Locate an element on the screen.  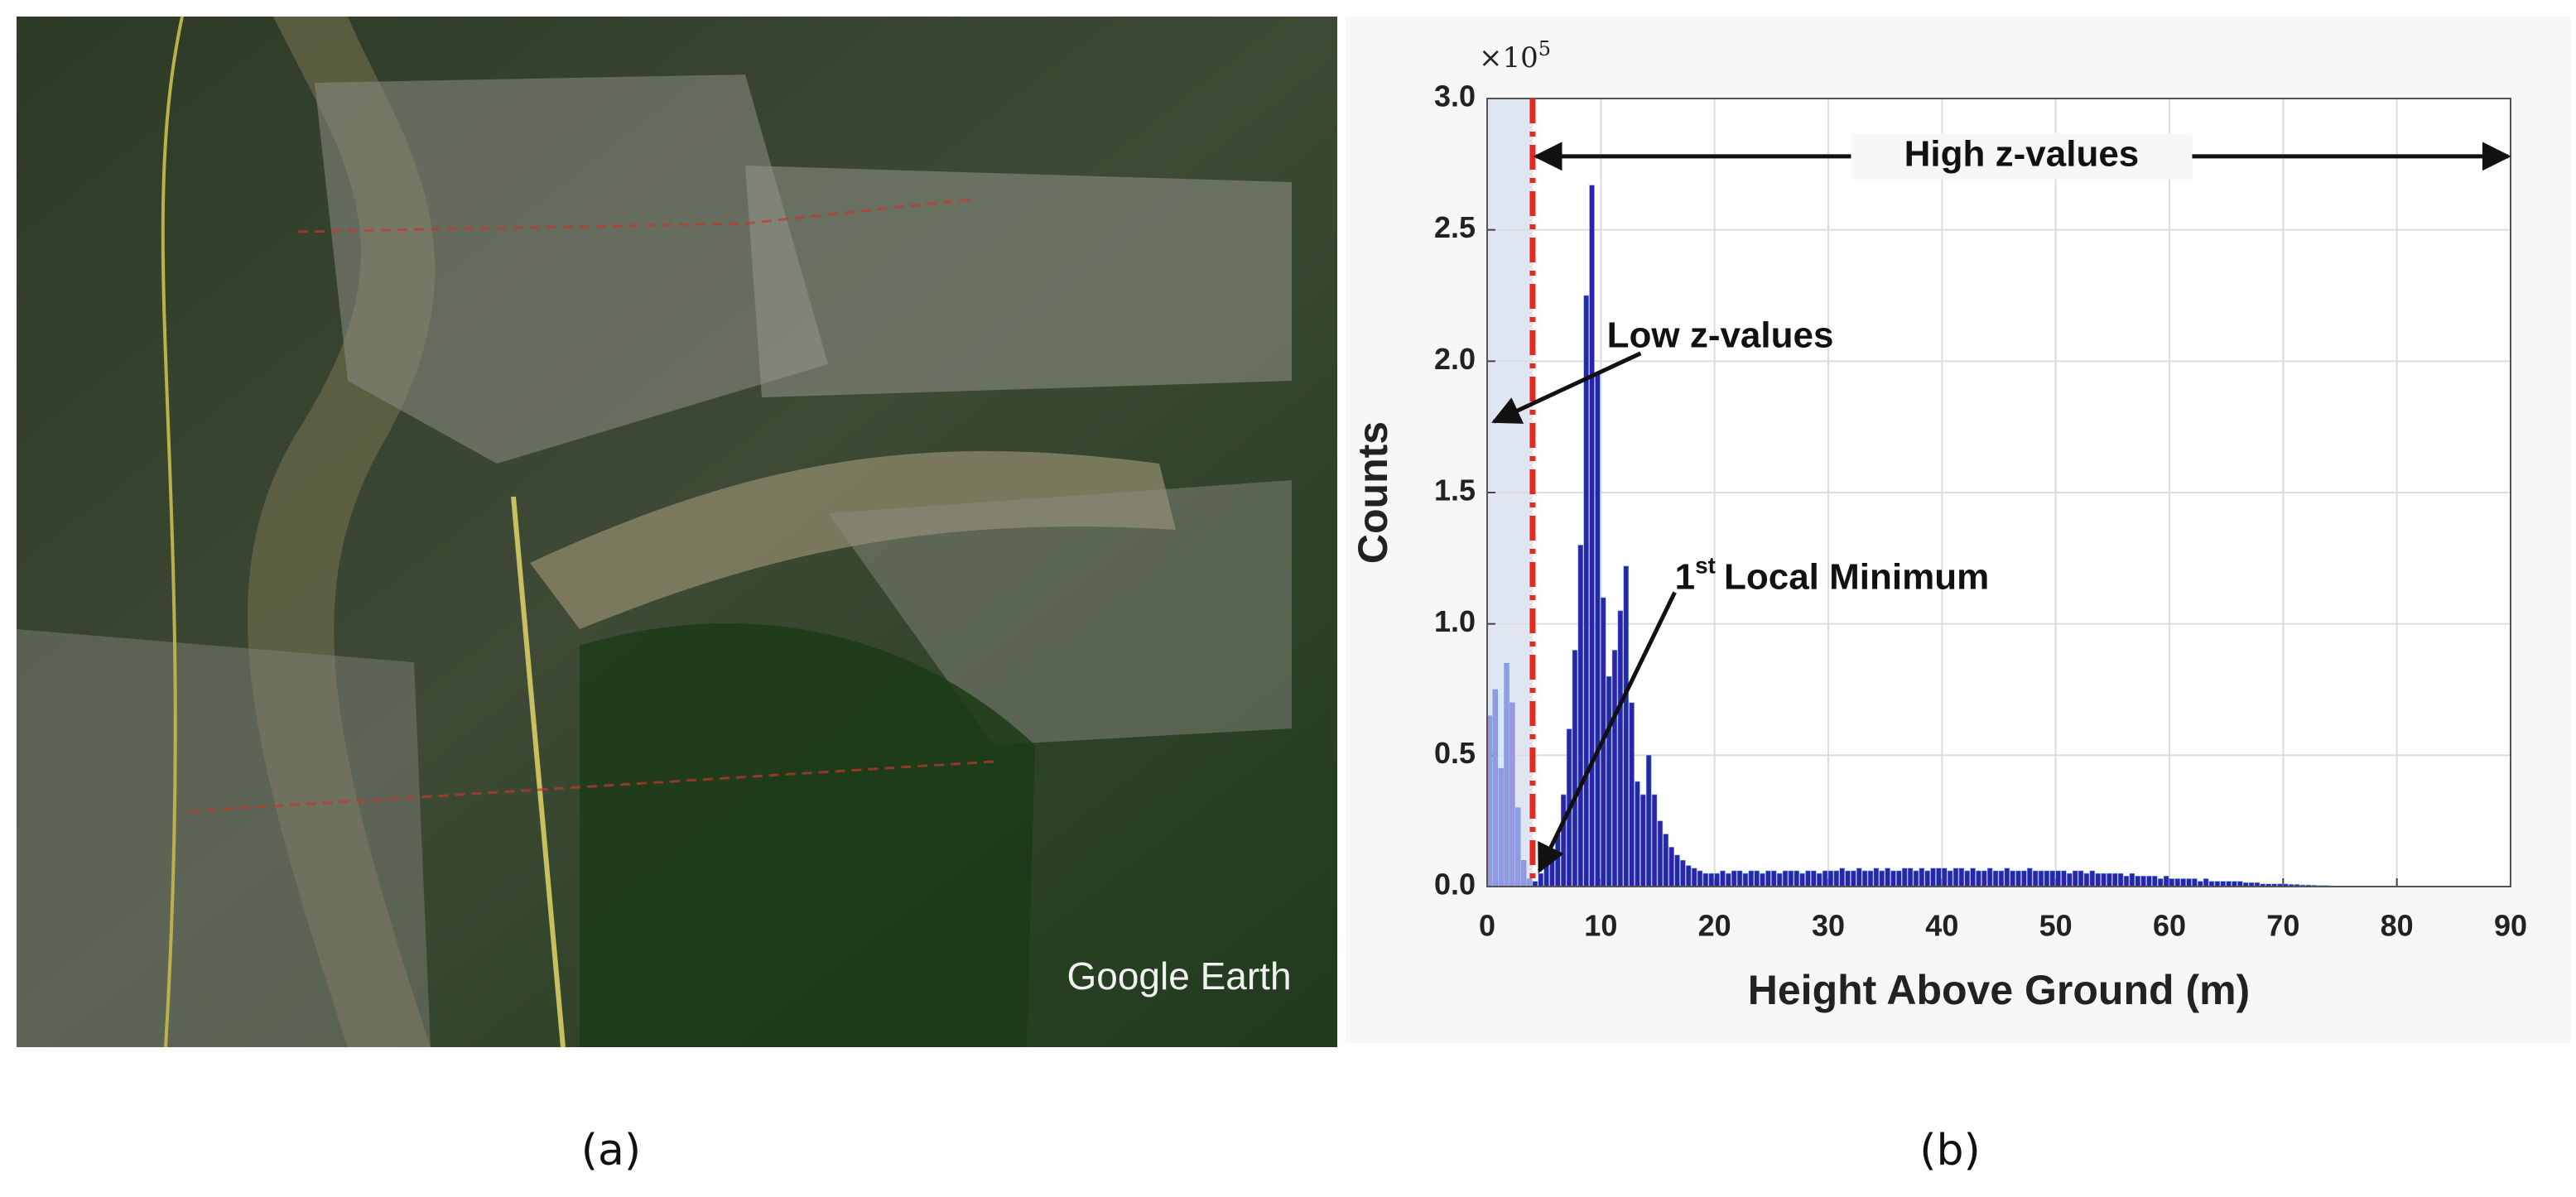
y-tick-label: 3.0 is located at coordinates (1455, 96).